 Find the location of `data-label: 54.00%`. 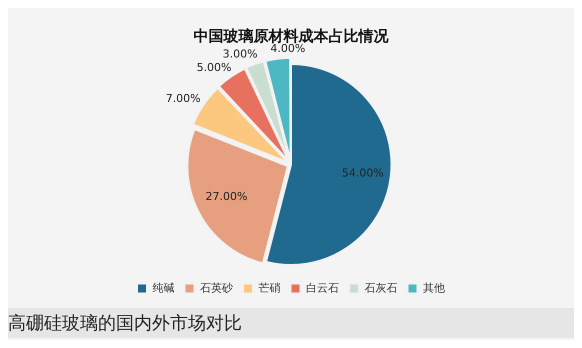

data-label: 54.00% is located at coordinates (363, 173).